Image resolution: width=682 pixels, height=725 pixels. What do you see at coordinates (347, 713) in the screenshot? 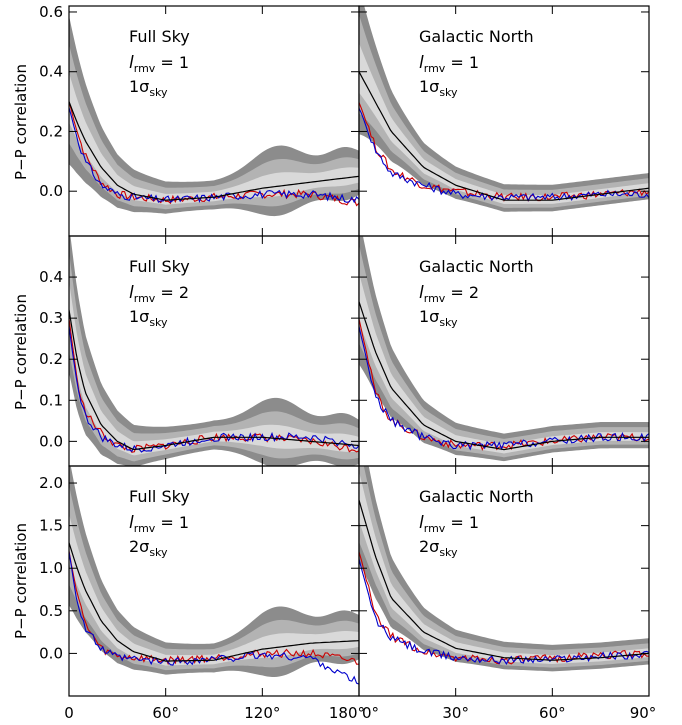
I see `x-tick-label-left: 180°` at bounding box center [347, 713].